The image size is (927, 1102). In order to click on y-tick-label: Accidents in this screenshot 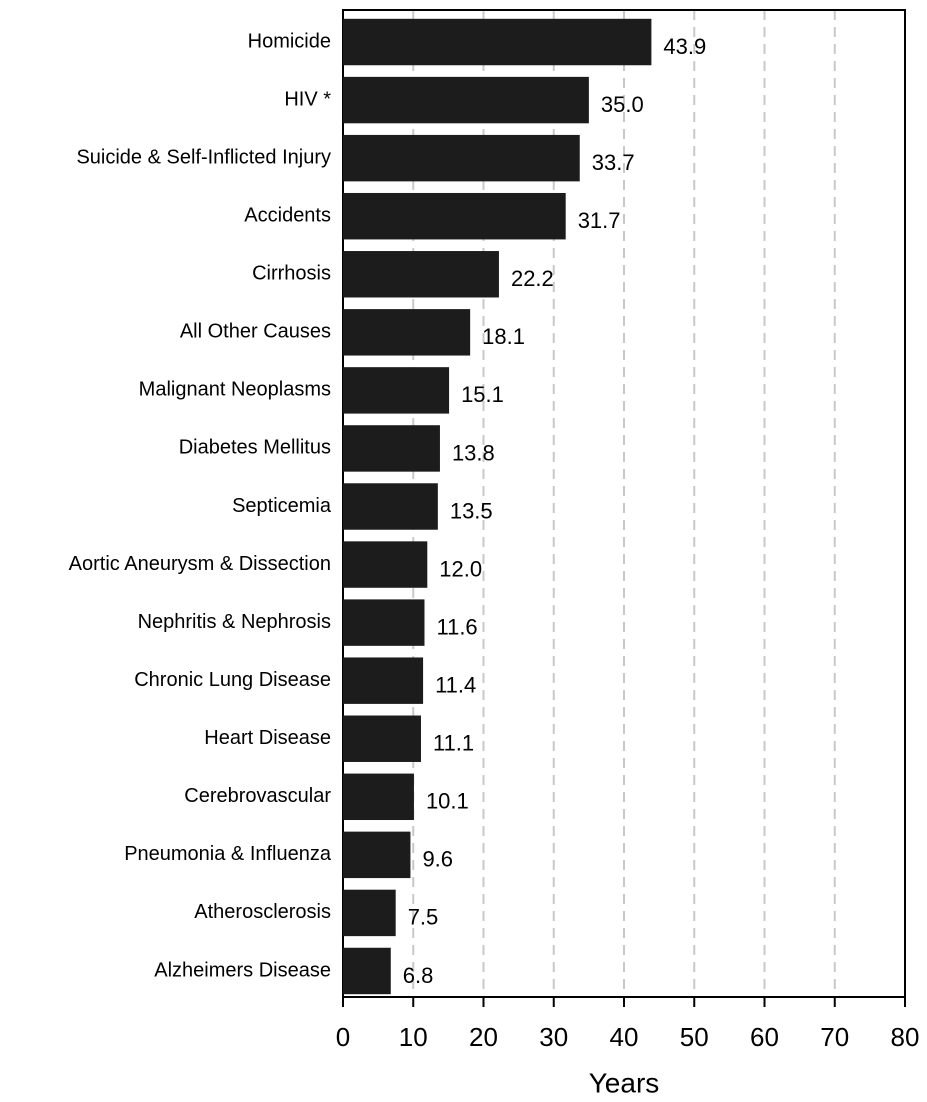, I will do `click(287, 215)`.